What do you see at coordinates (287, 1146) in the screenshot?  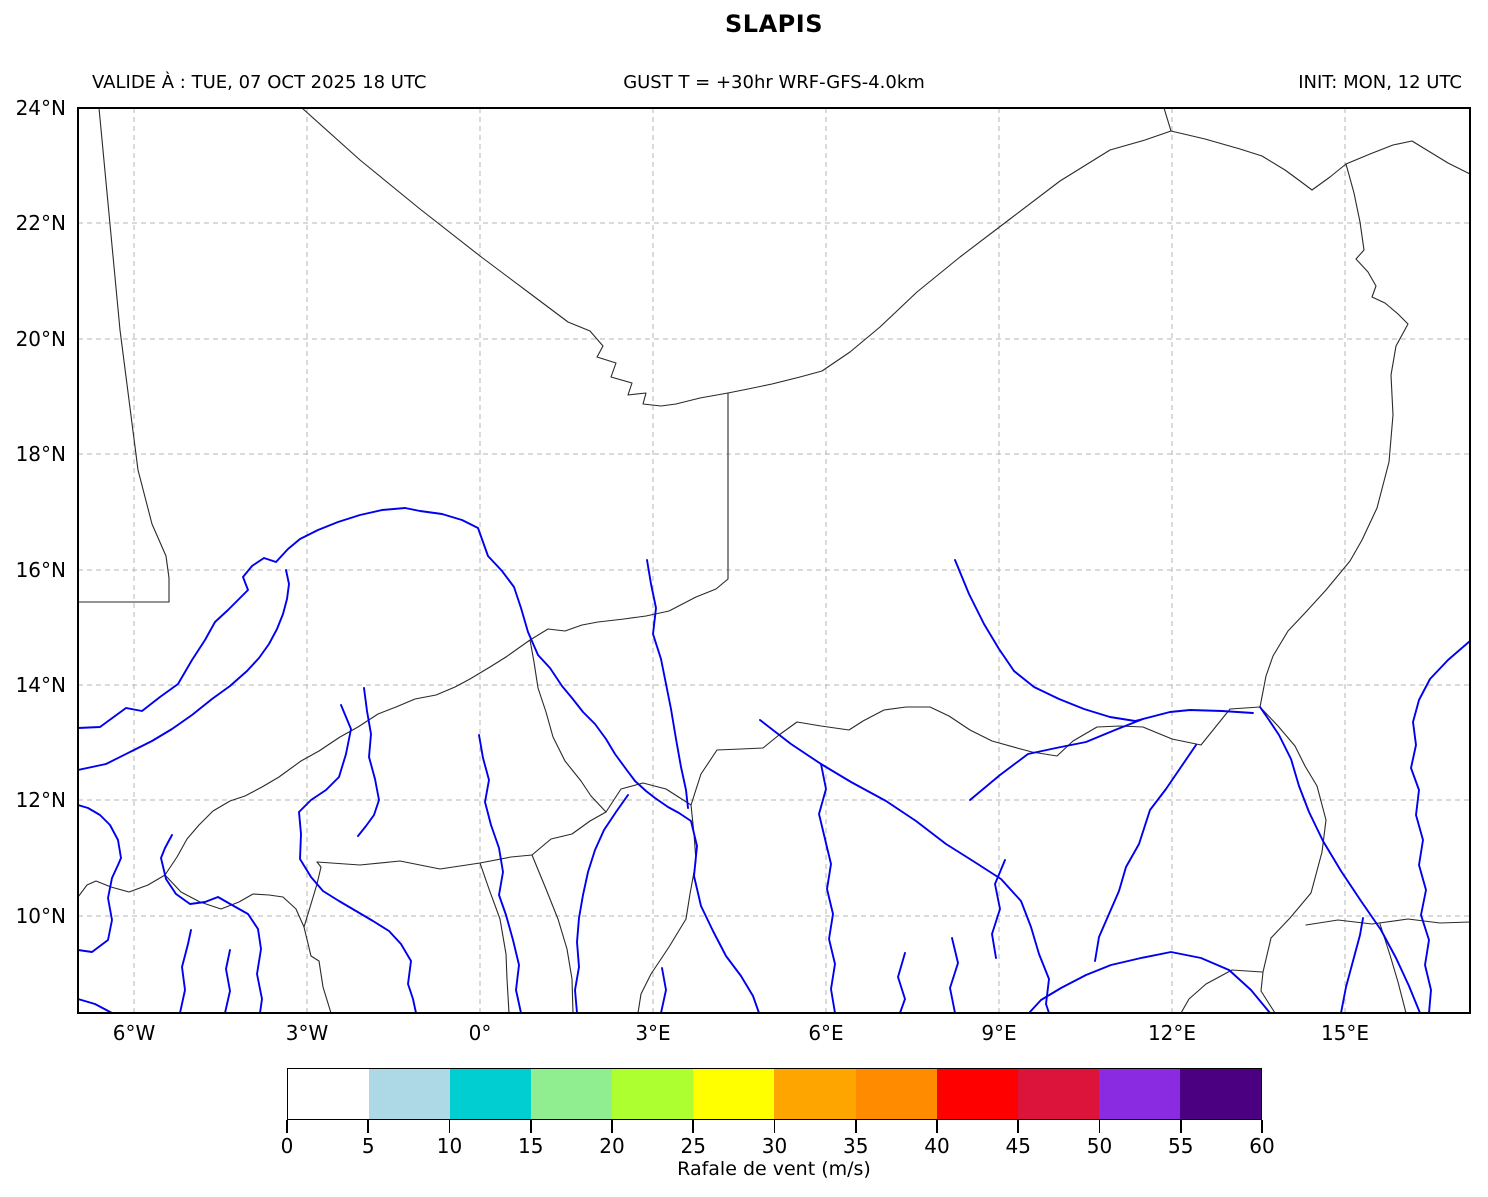 I see `colorbar-tick-label: 0` at bounding box center [287, 1146].